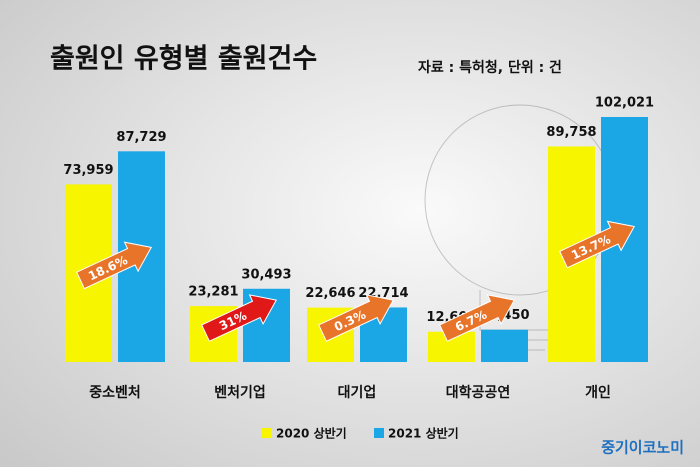 The height and width of the screenshot is (467, 700). What do you see at coordinates (183, 59) in the screenshot?
I see `chart-title: 출원인 유형별 출원건수` at bounding box center [183, 59].